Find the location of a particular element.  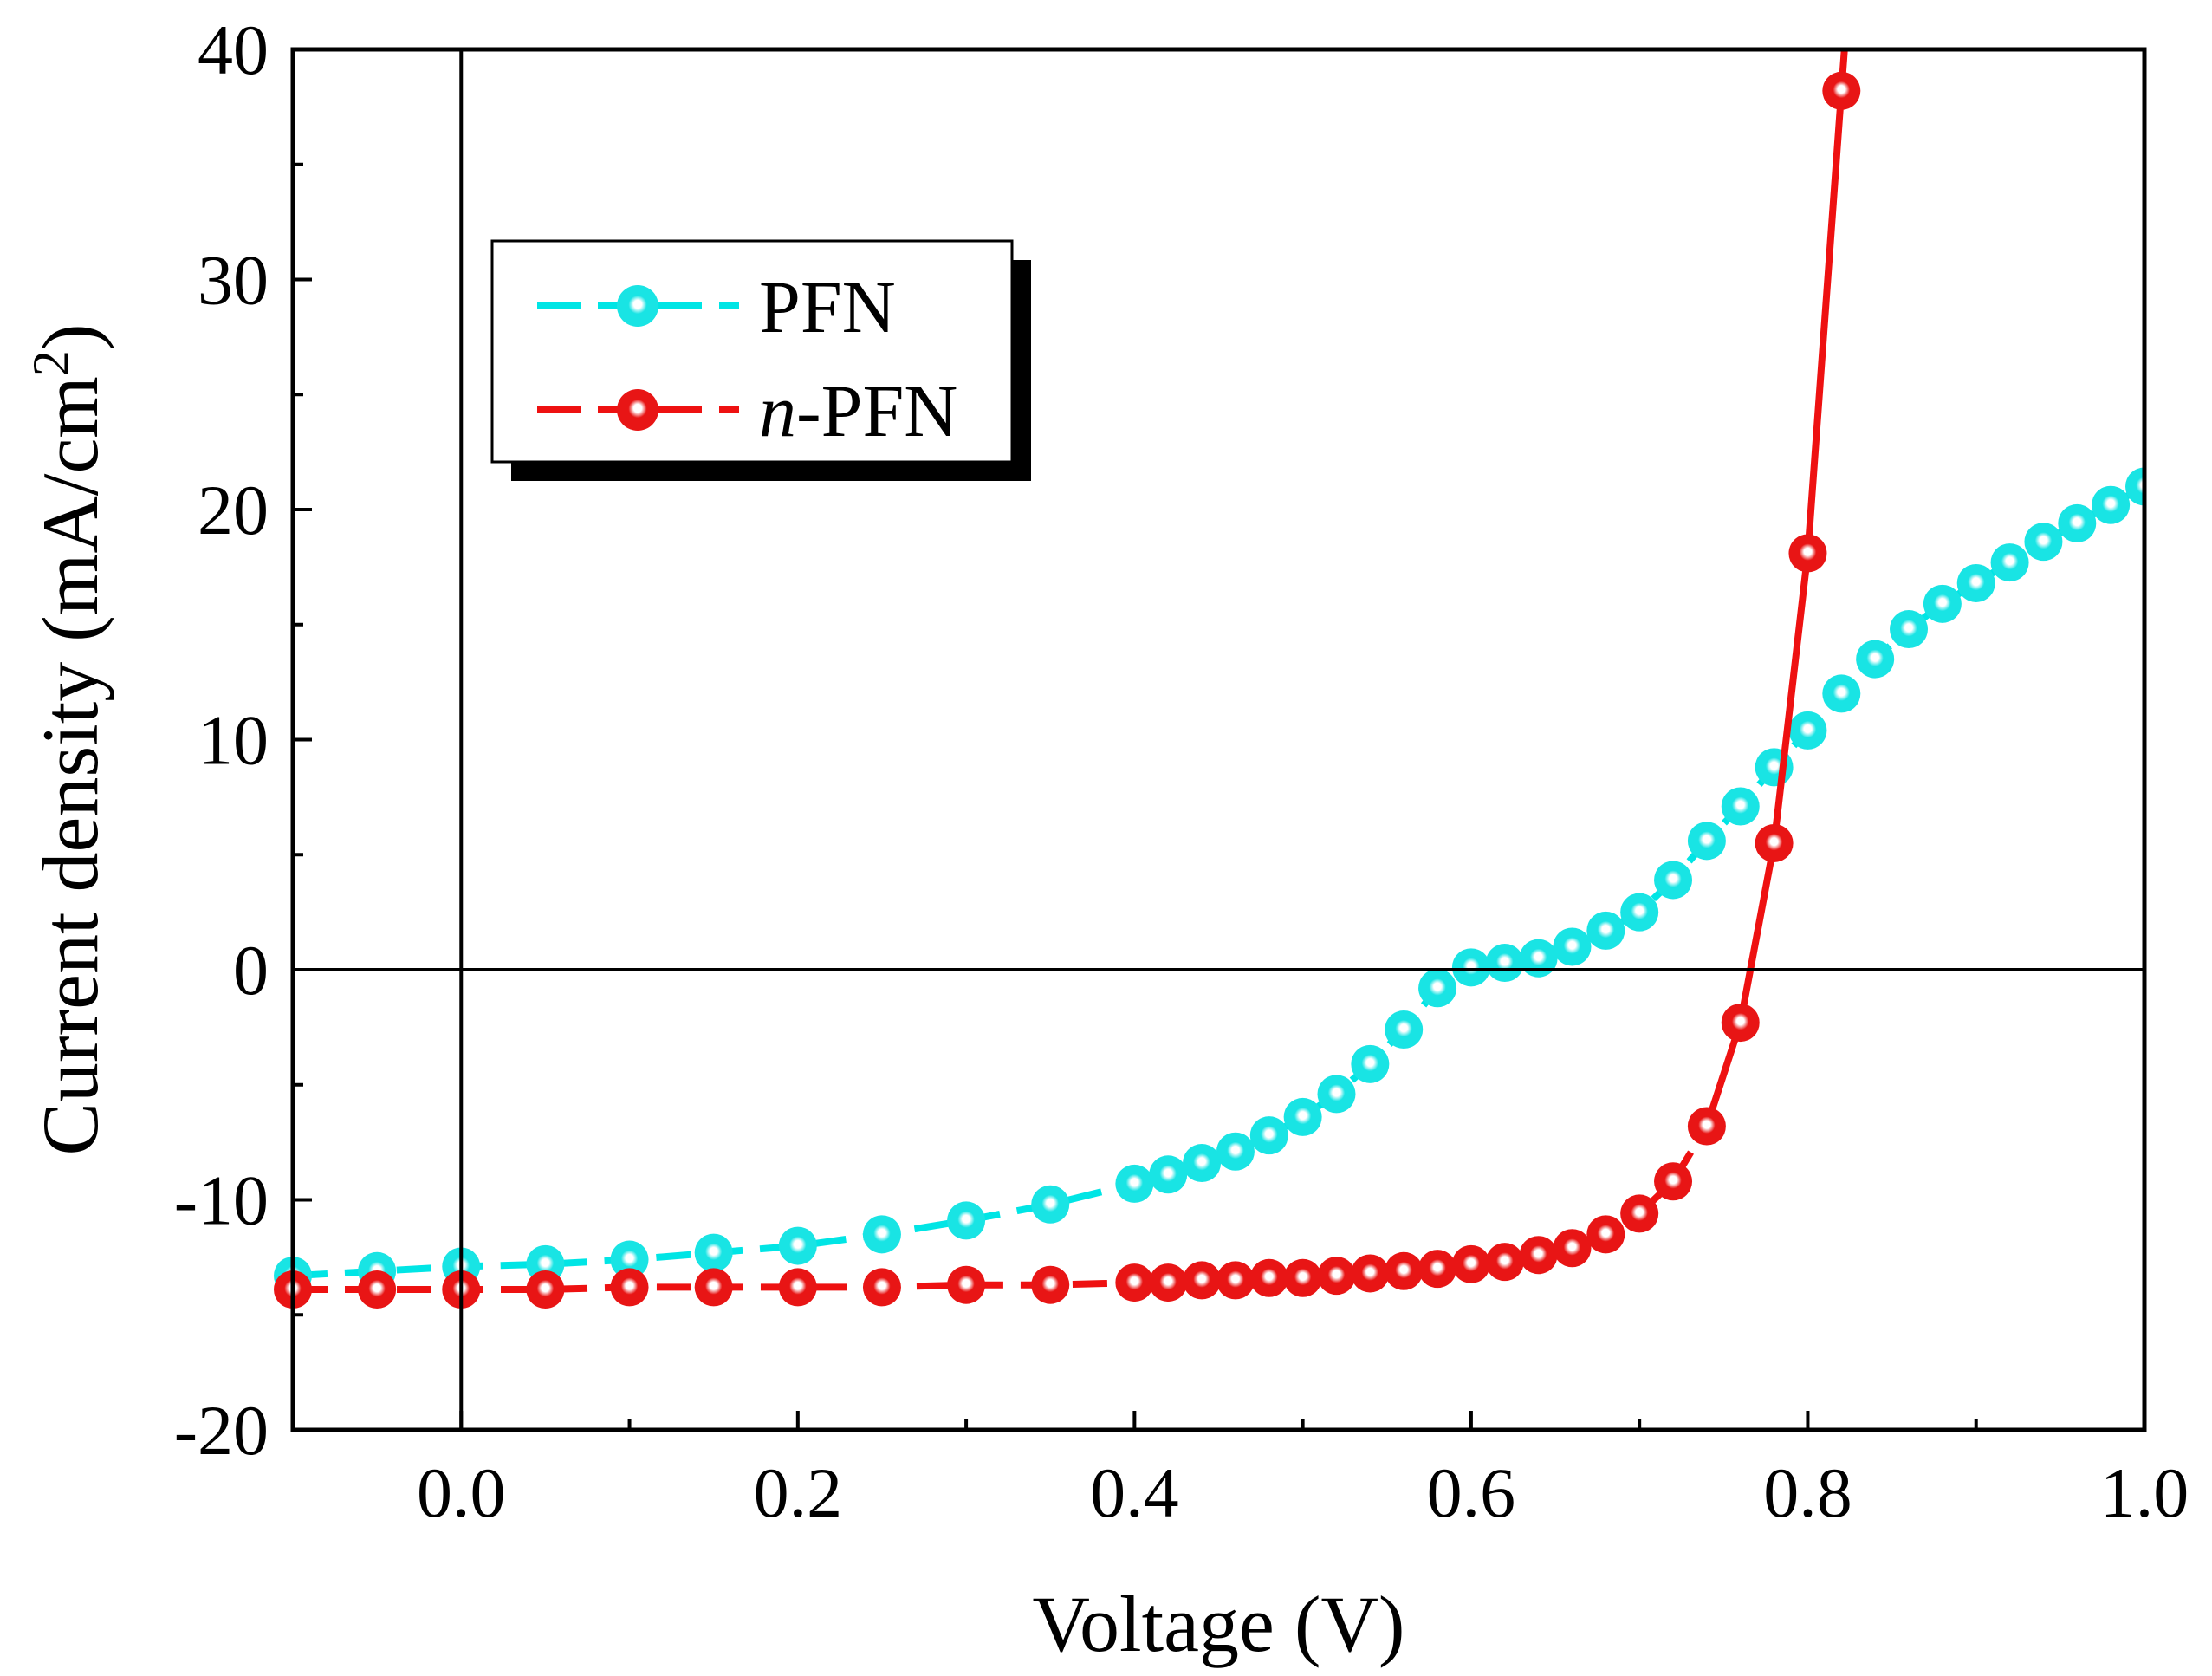

legend-label-italic: n is located at coordinates (777, 410).